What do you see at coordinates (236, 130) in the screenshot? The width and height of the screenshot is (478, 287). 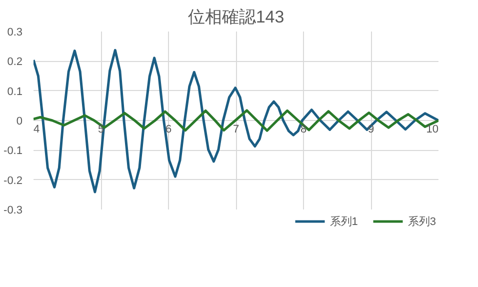 I see `x-tick-label: 7` at bounding box center [236, 130].